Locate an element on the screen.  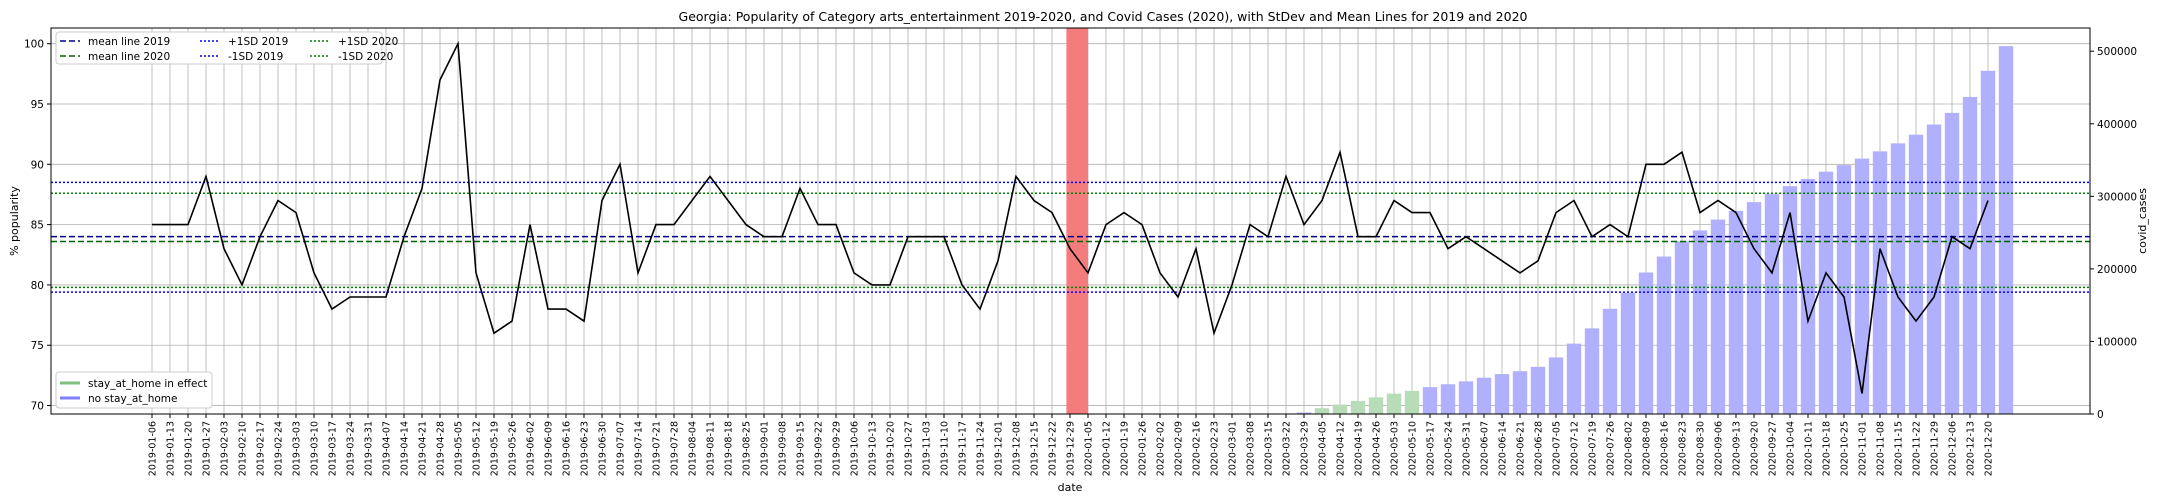
x-tick-label: 2019-09-08 is located at coordinates (783, 448).